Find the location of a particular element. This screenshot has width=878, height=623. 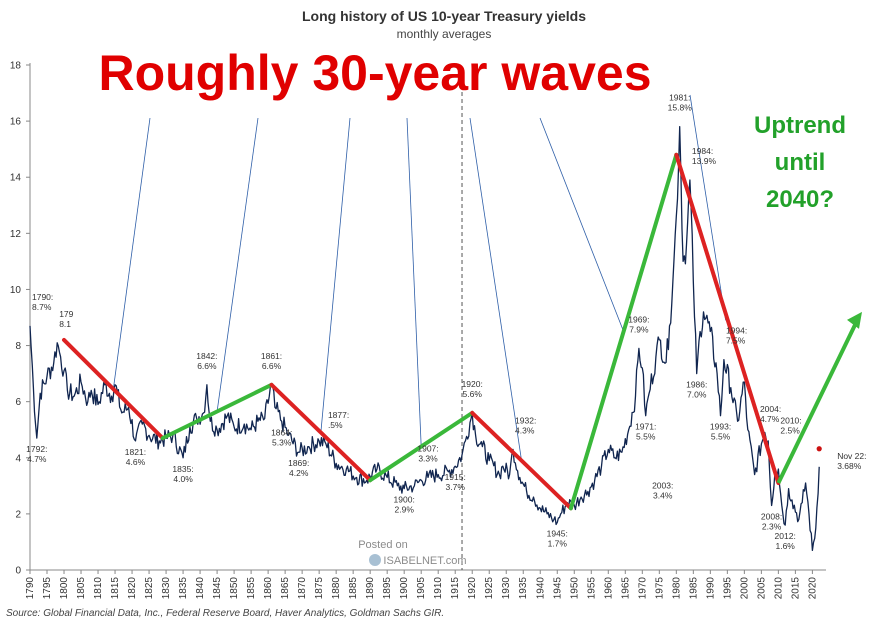

annotation-text: 1945: is located at coordinates (557, 533).